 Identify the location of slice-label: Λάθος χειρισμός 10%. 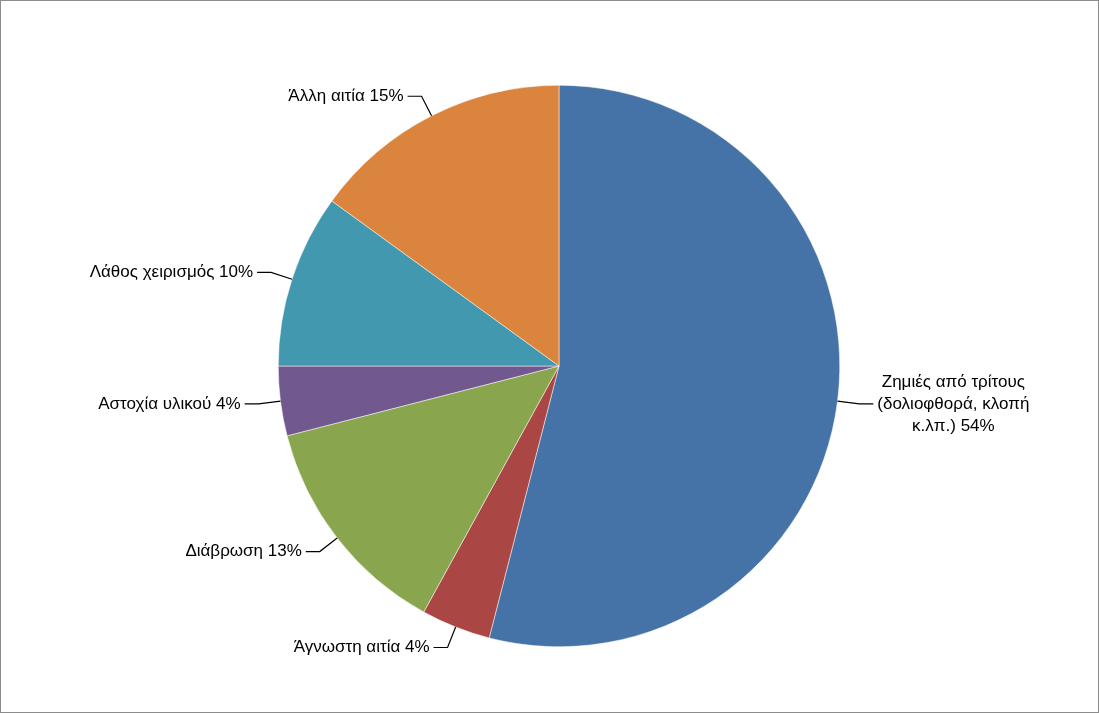
(171, 272).